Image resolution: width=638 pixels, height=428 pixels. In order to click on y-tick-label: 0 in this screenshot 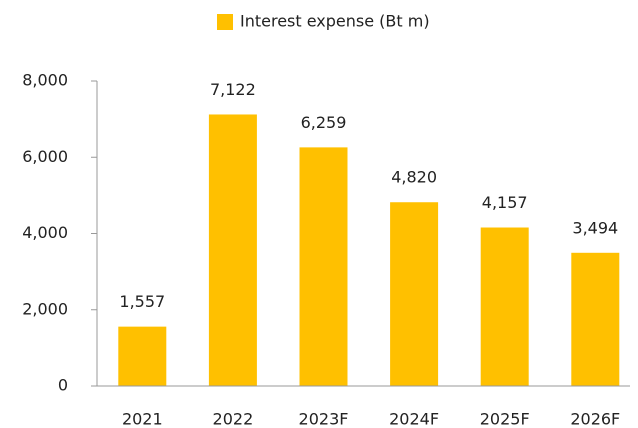, I will do `click(63, 385)`.